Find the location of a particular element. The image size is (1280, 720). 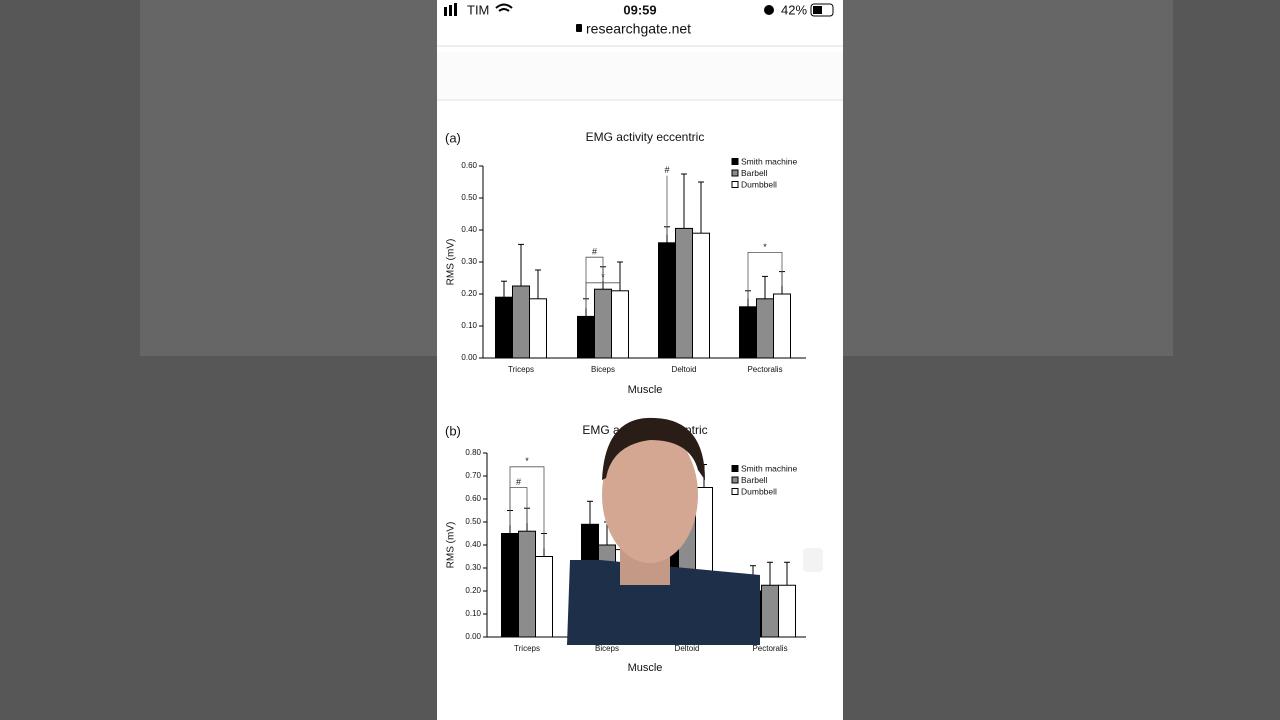

video-overlay is located at coordinates (695, 531).